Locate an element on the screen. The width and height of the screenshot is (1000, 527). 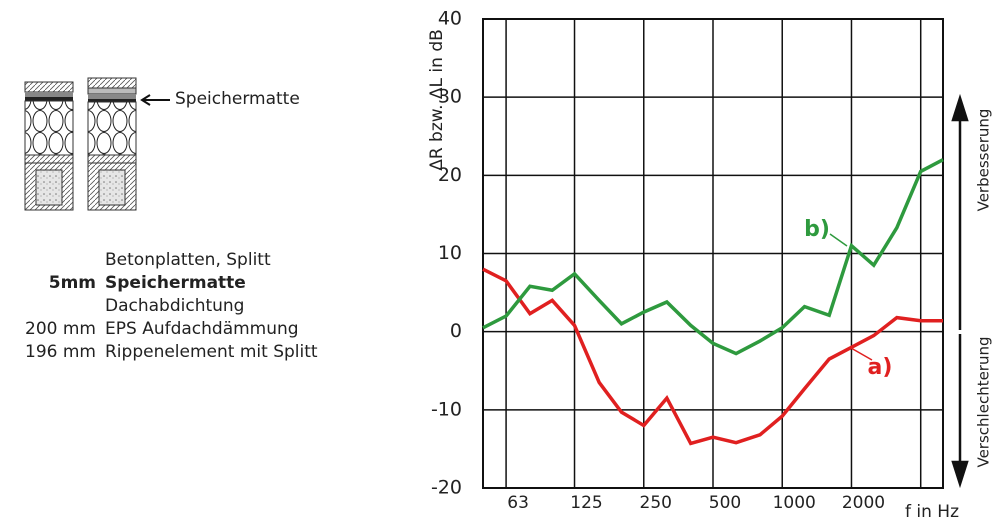
x-tick-label: 1000 is located at coordinates (794, 503).